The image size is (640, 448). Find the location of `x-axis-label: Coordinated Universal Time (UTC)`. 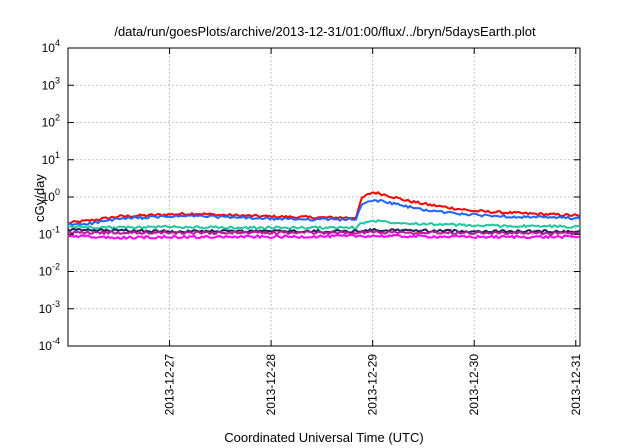

x-axis-label: Coordinated Universal Time (UTC) is located at coordinates (323, 437).